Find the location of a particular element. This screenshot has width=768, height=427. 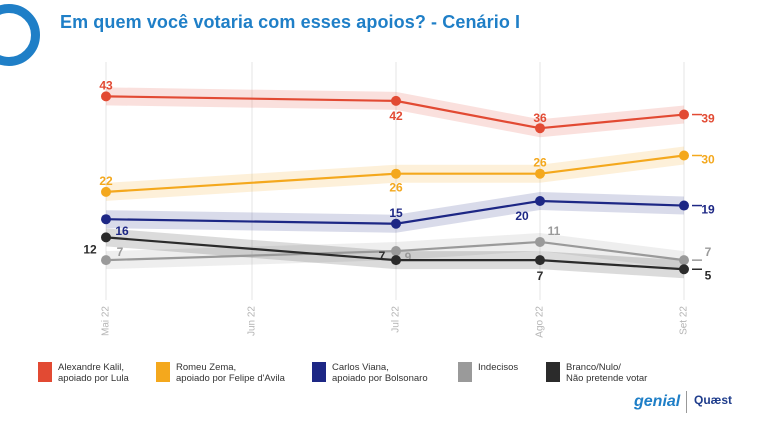

legend-item-zema: Romeu Zema, apoiado por Felipe d'Avila is located at coordinates (220, 373).